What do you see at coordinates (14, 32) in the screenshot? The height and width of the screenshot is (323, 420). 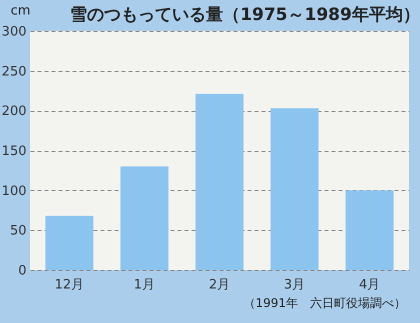 I see `y-tick-label: 300` at bounding box center [14, 32].